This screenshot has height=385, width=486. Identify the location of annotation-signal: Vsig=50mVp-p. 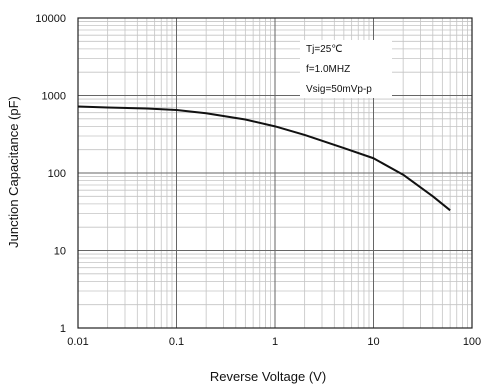
(339, 89).